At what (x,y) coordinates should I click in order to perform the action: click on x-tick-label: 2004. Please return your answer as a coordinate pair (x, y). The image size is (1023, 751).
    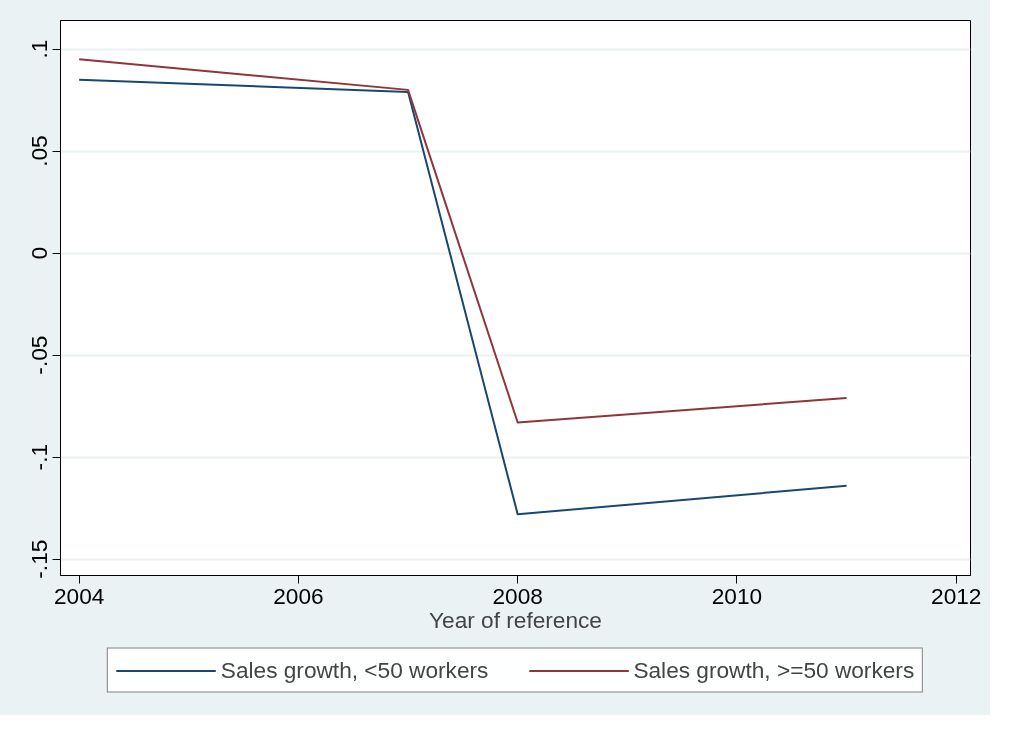
    Looking at the image, I should click on (79, 595).